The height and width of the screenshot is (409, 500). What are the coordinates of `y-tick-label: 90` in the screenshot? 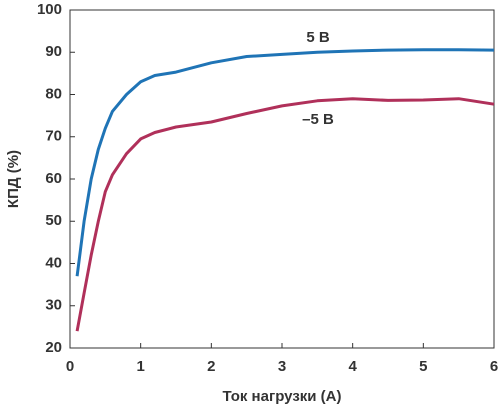 It's located at (53, 51).